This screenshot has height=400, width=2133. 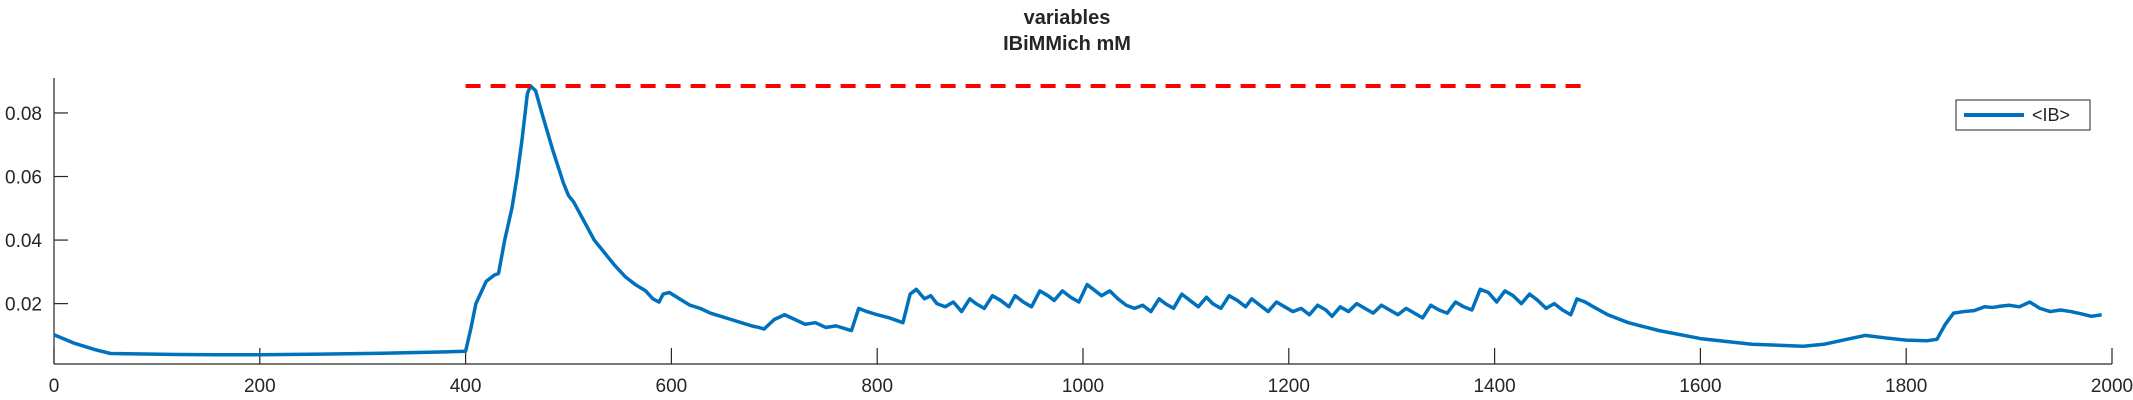 I want to click on x-tick-label: 0, so click(x=54, y=386).